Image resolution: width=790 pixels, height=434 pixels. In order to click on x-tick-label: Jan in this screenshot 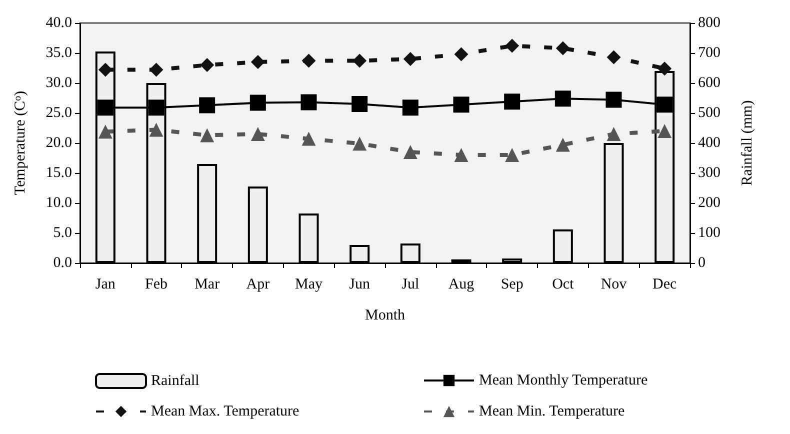, I will do `click(105, 284)`.